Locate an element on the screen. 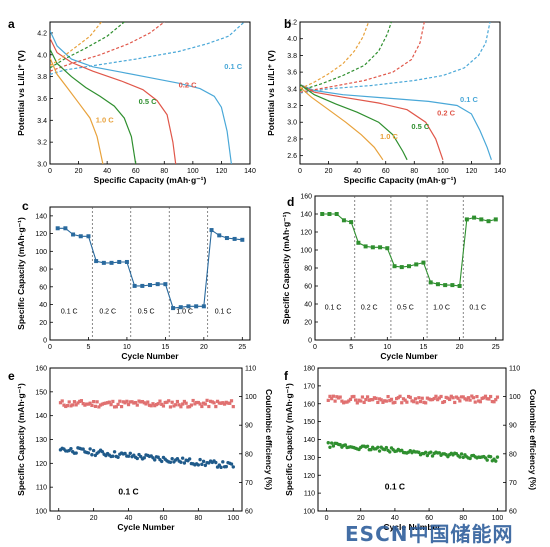  y-tick-label: 20 is located at coordinates (43, 323).